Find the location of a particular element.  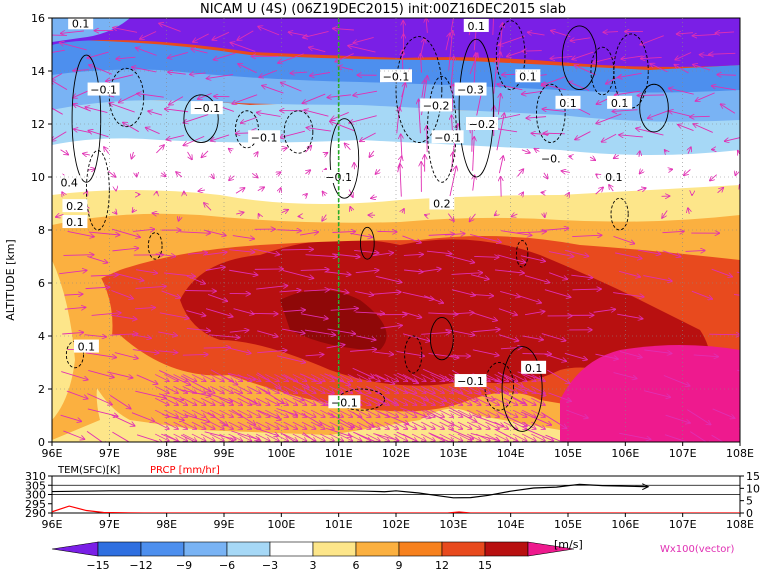

surface-x-tick-label: 103E is located at coordinates (453, 524).